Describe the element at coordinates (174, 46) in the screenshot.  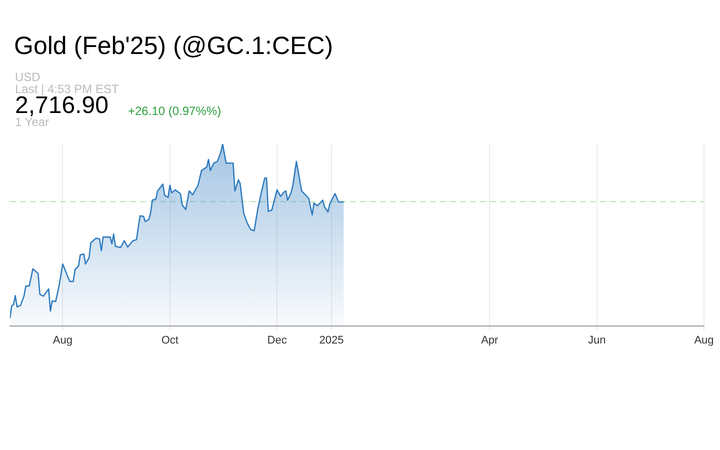
I see `chart-title: Gold (Feb'25) (@GC.1:CEC)` at that location.